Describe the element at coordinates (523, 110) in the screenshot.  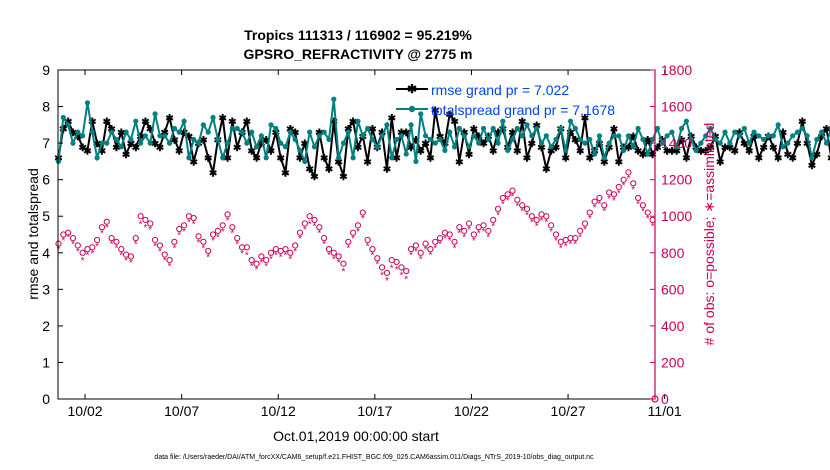
I see `legend-spread-label: totalspread grand pr = 7.1678` at that location.